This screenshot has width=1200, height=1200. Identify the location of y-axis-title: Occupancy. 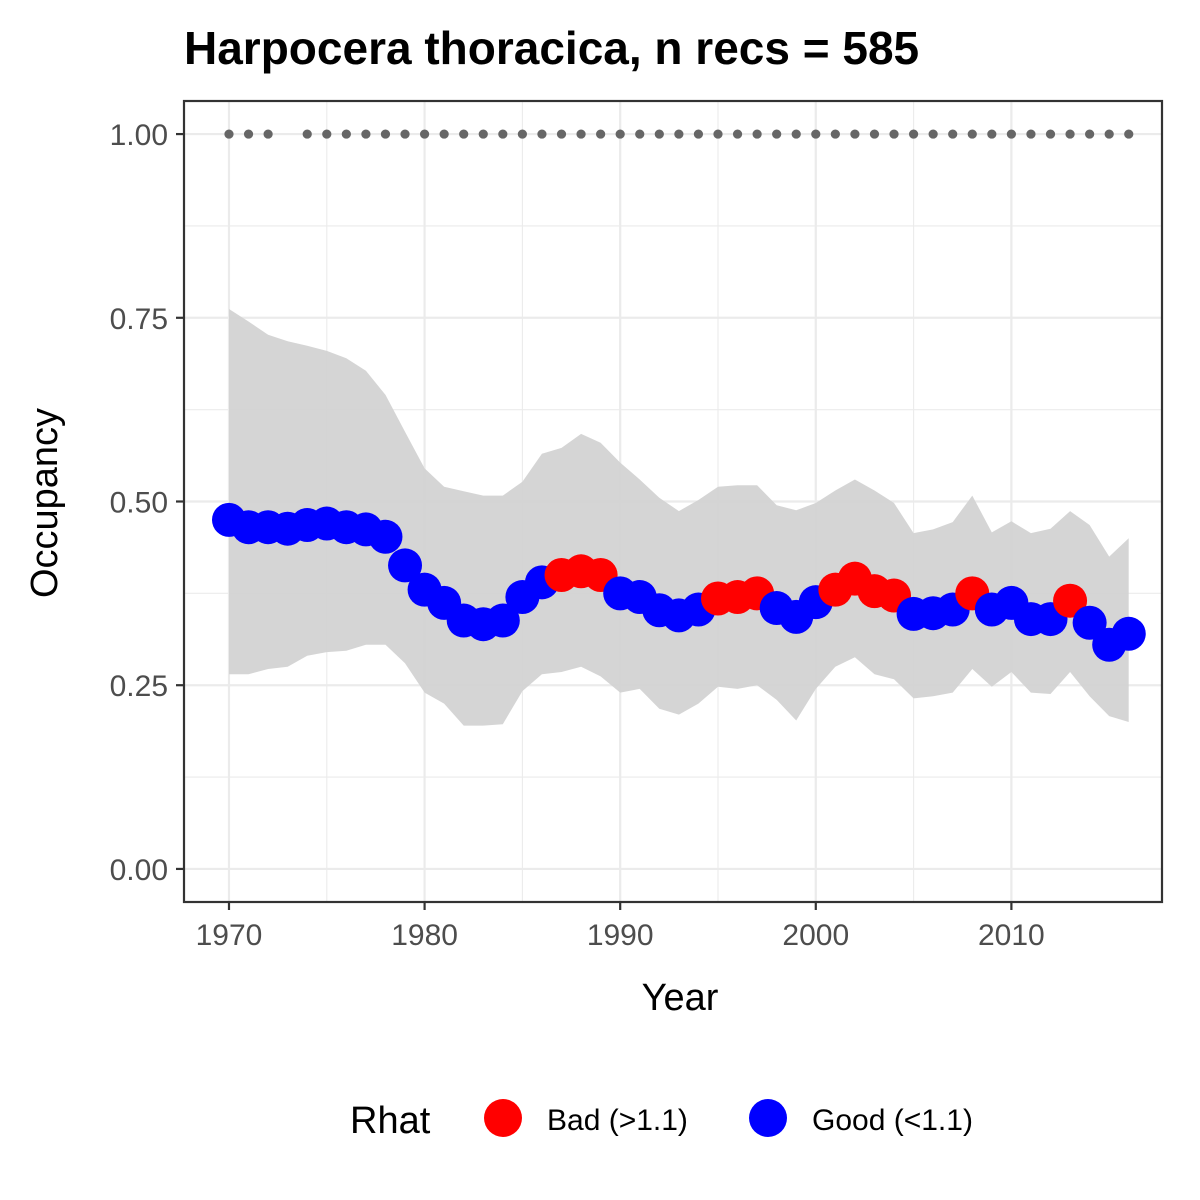
(45, 503).